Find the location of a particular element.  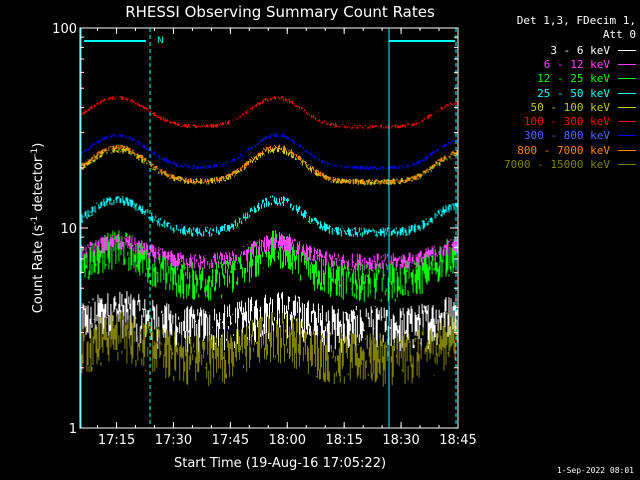

legend-item: 50 - 100 keV is located at coordinates (557, 107).